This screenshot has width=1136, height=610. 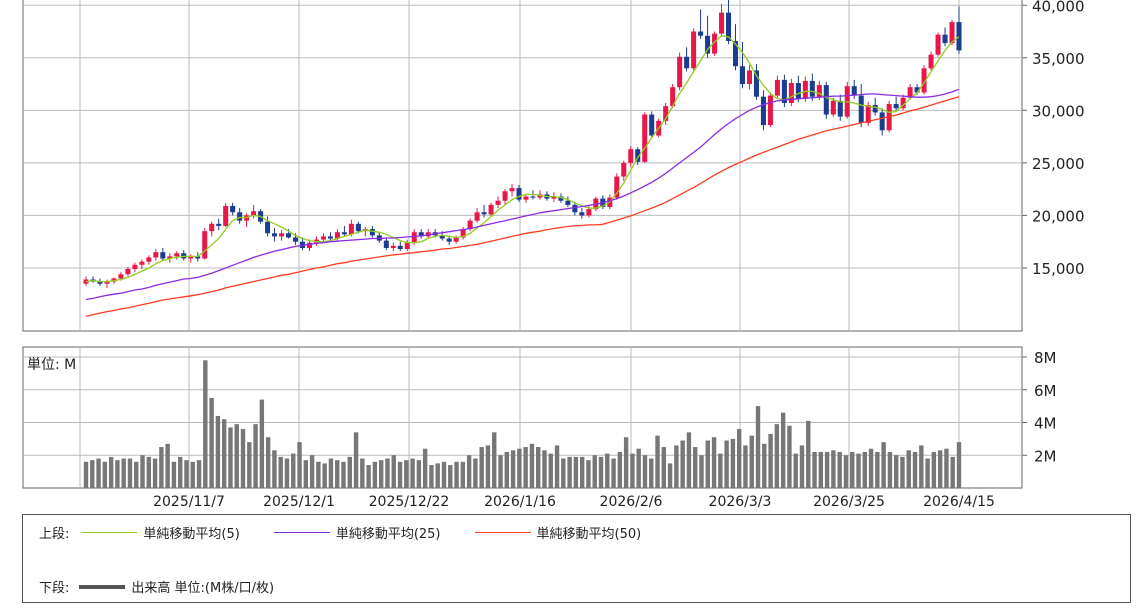 I want to click on legend-lower-row: 下段: 出来高 単位:(M株/口/枚), so click(x=156, y=586).